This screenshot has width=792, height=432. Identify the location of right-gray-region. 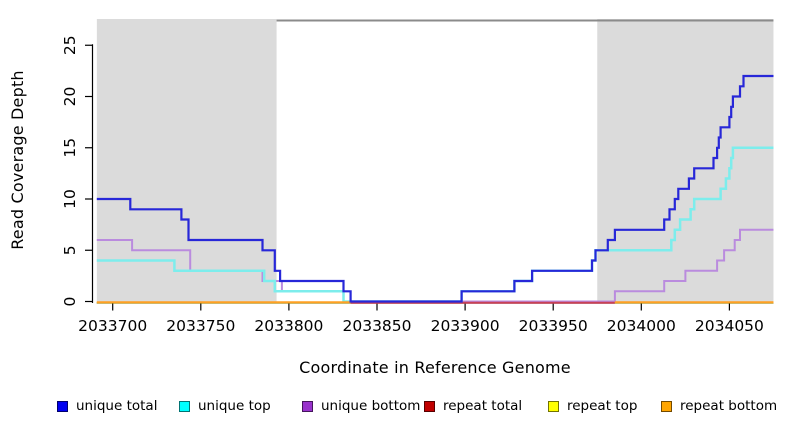
(685, 161).